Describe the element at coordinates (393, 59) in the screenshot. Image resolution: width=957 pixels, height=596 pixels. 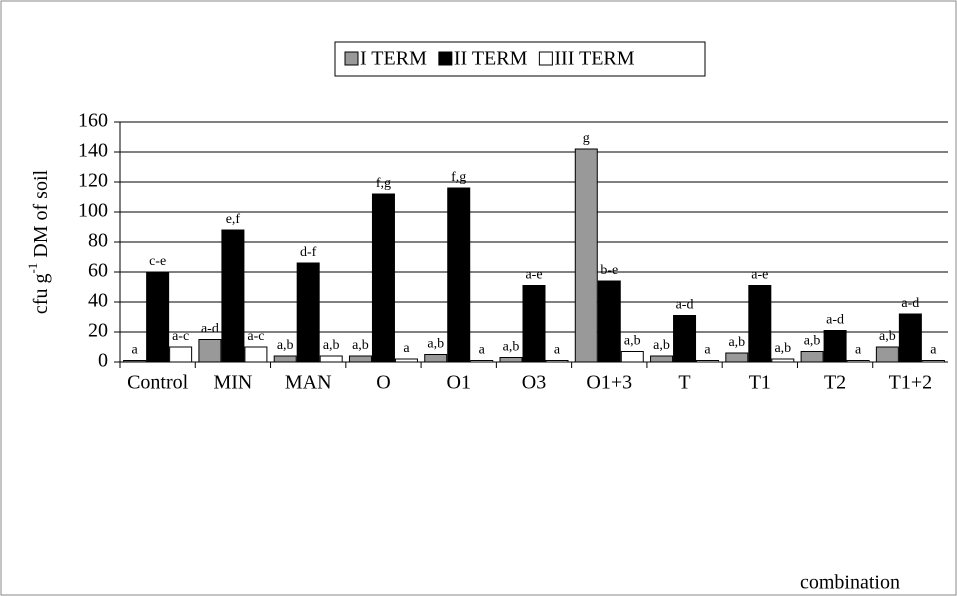
I see `legend-label: I TERM` at that location.